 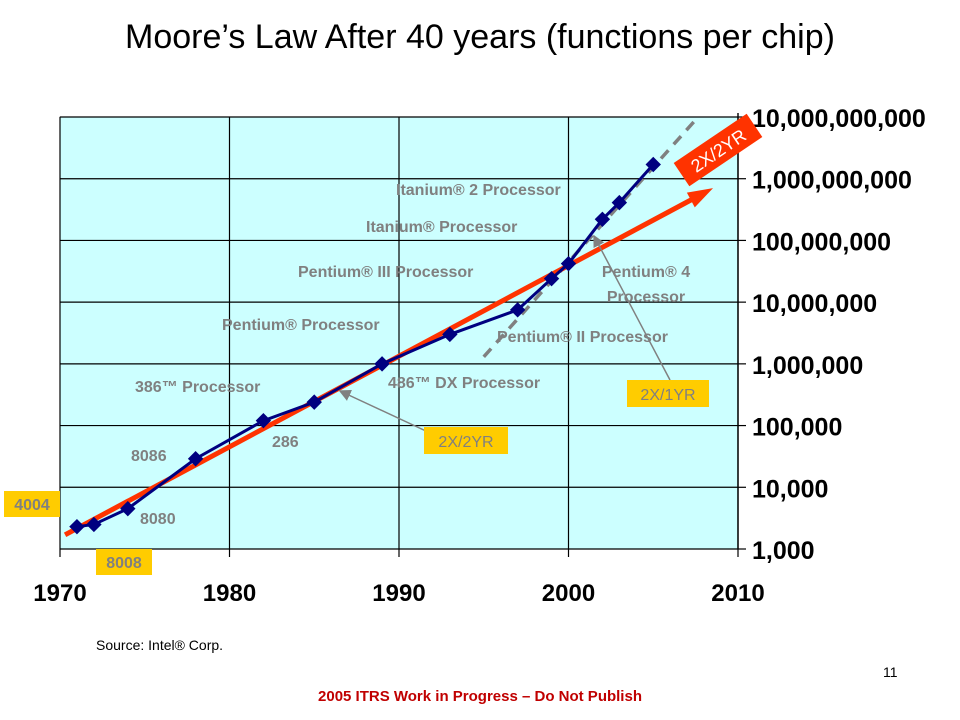 What do you see at coordinates (301, 325) in the screenshot?
I see `point-label: Pentium® Processor` at bounding box center [301, 325].